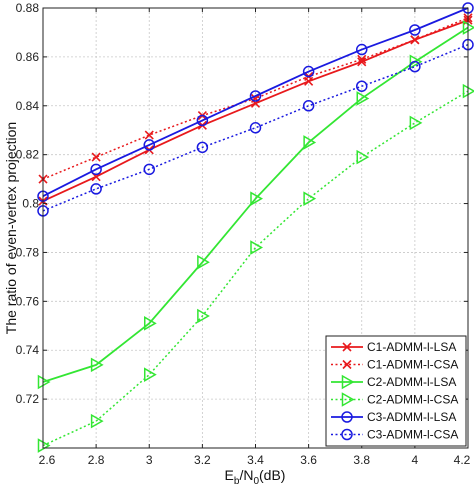 The image size is (474, 491). I want to click on y-tick-label: 0.86, so click(28, 57).